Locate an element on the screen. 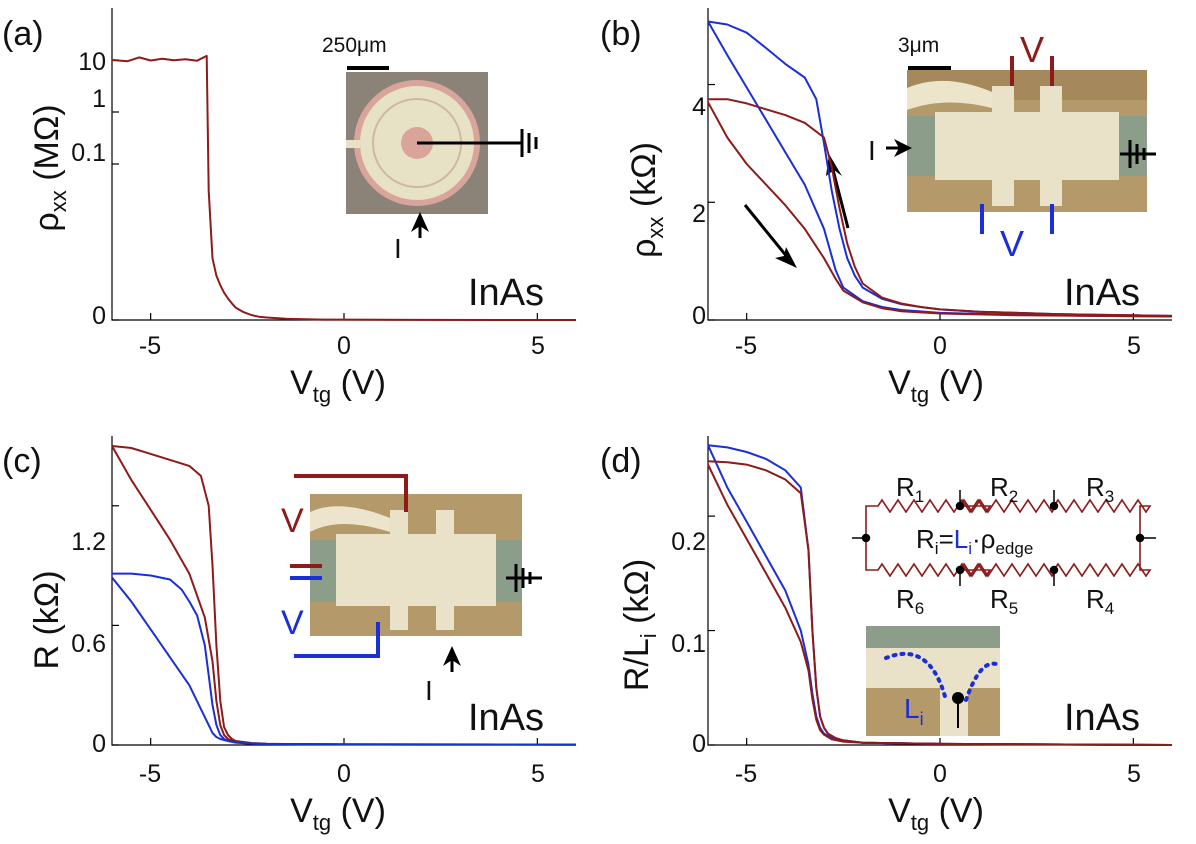 The image size is (1196, 844). panel-b-xtick-neg5: -5 is located at coordinates (746, 346).